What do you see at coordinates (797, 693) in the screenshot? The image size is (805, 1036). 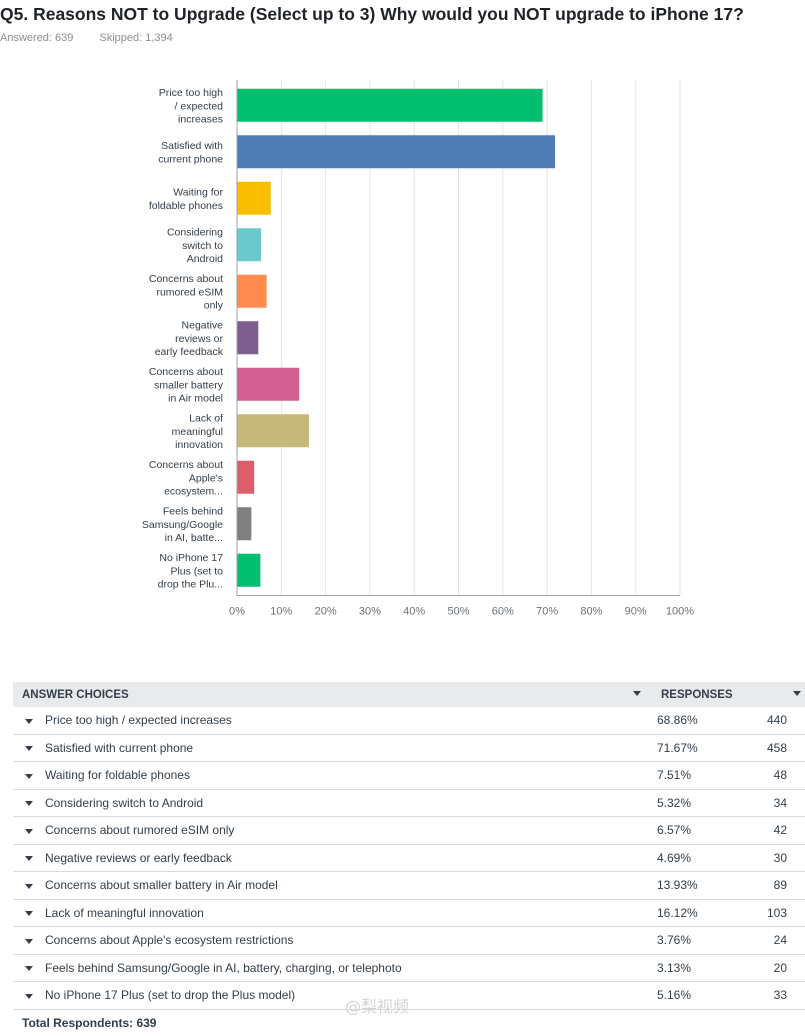 I see `sort-responses-icon` at bounding box center [797, 693].